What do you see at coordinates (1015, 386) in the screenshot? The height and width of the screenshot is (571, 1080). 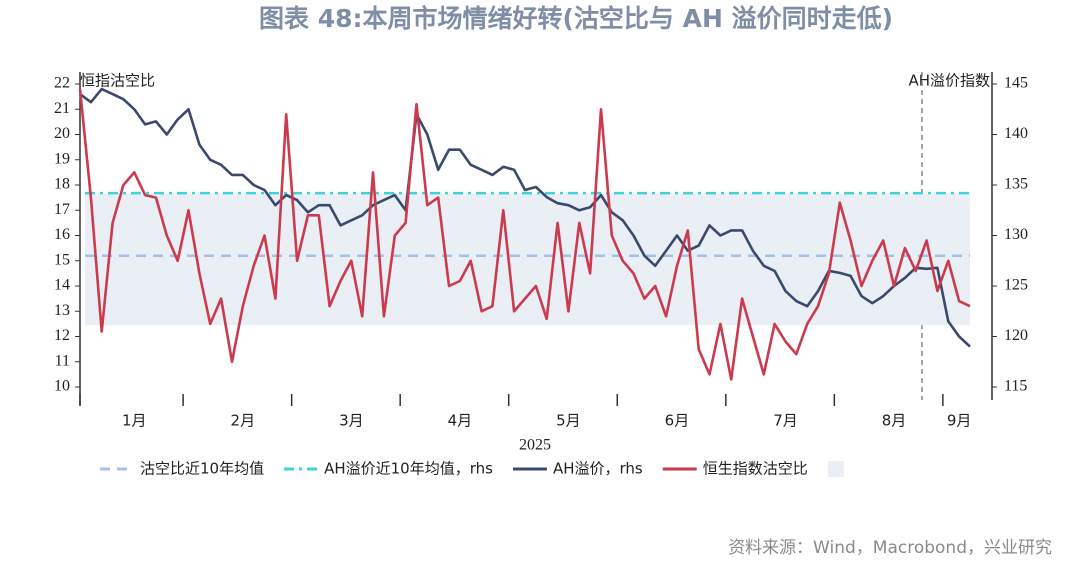 I see `y2-tick-label: 115` at bounding box center [1015, 386].